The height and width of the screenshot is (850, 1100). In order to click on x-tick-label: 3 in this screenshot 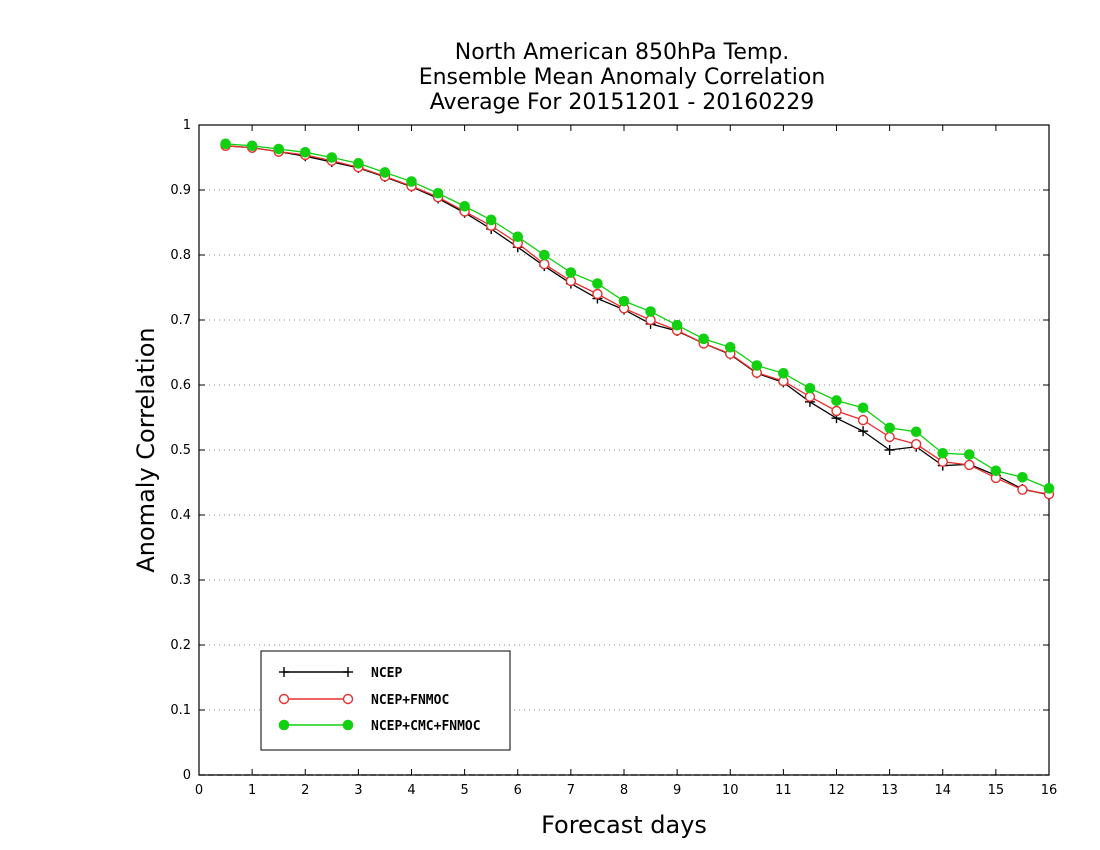, I will do `click(358, 790)`.